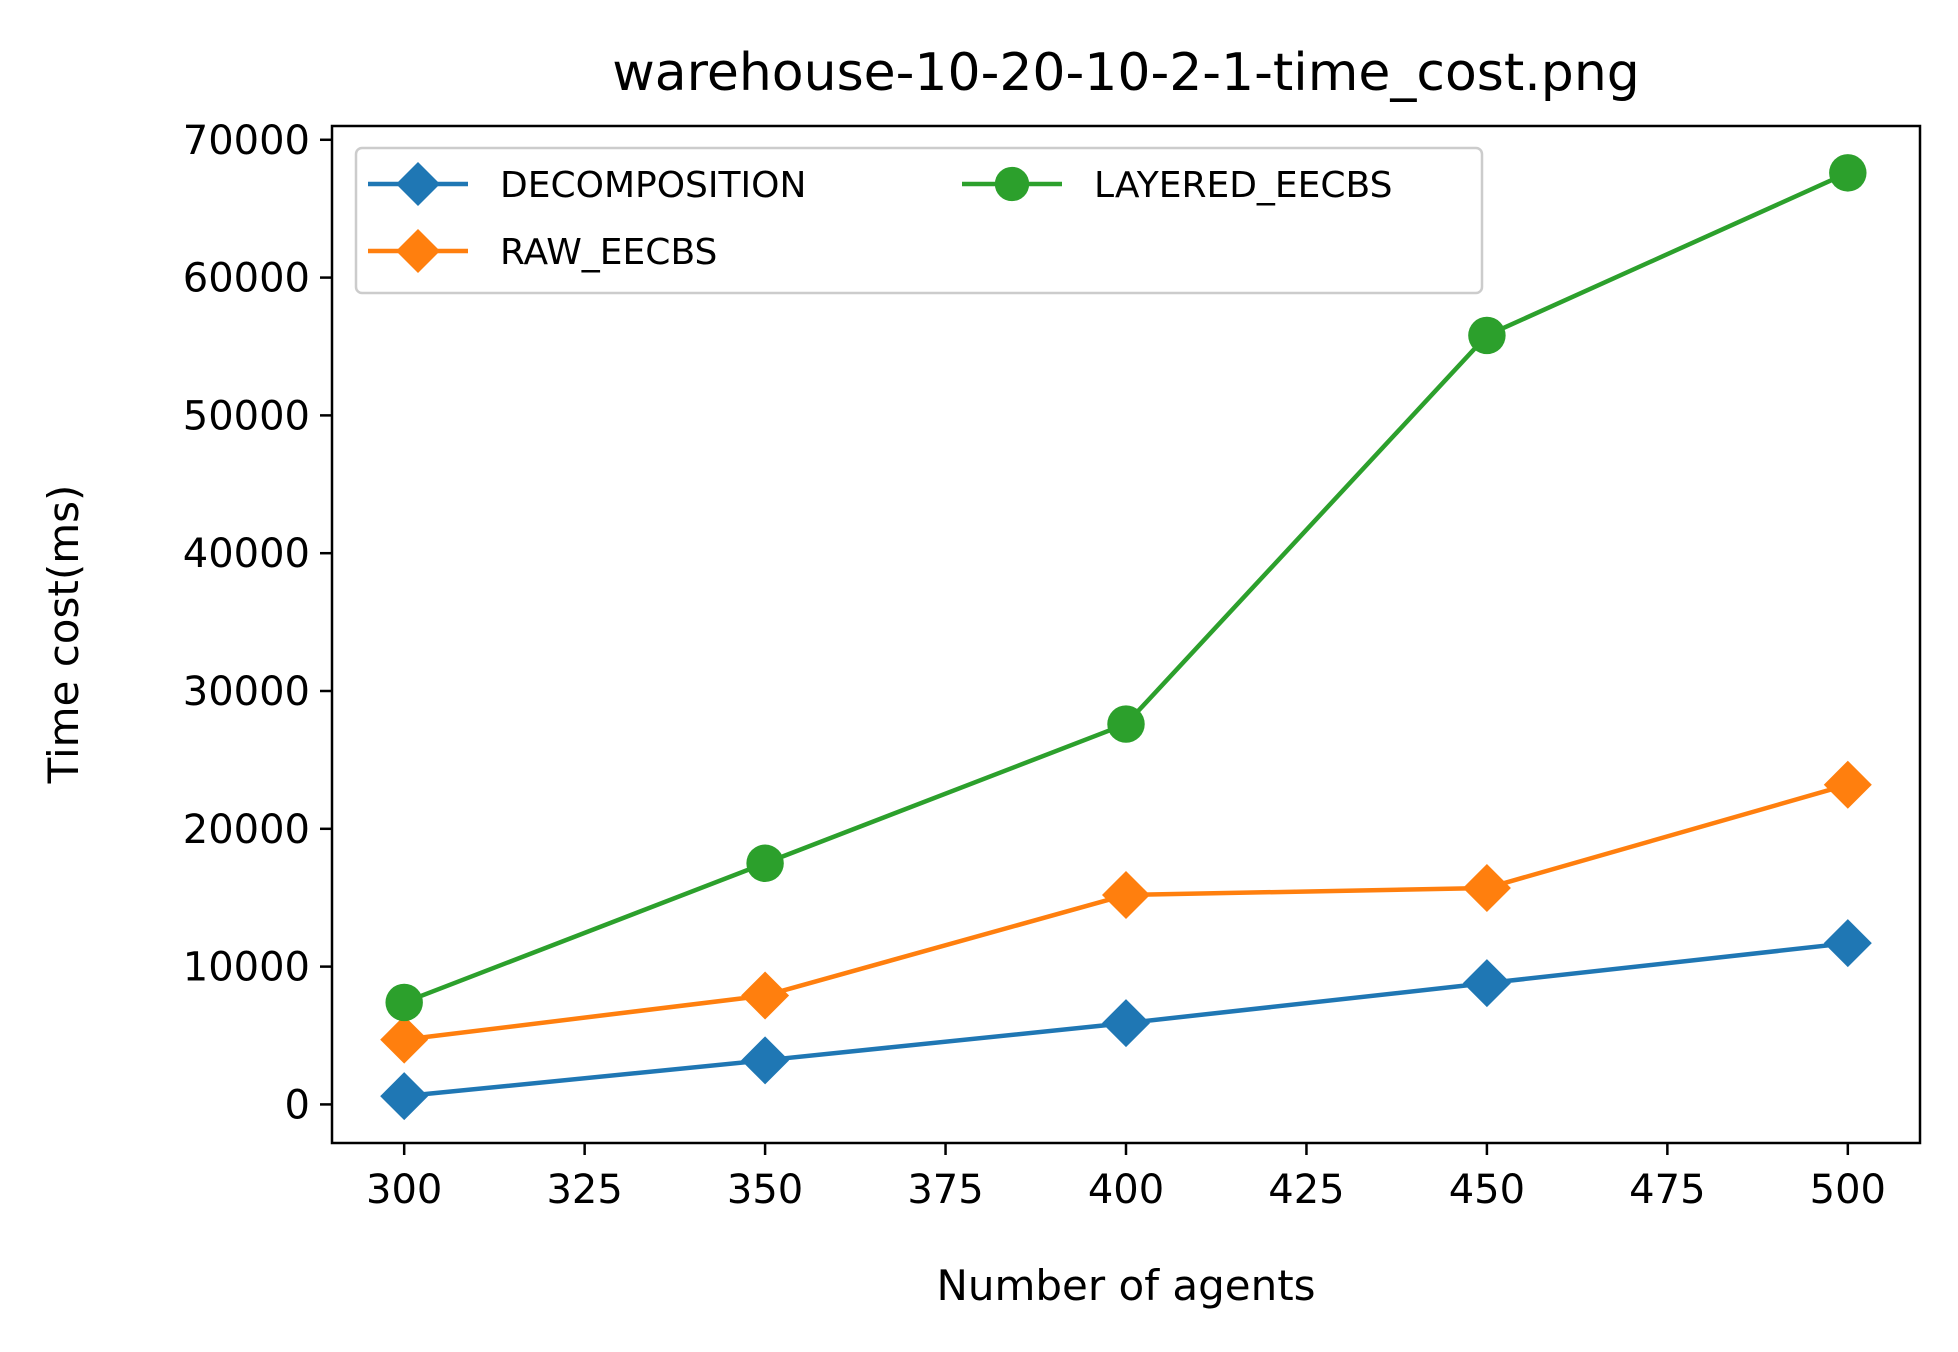 Image resolution: width=1958 pixels, height=1352 pixels. Describe the element at coordinates (418, 184) in the screenshot. I see `legend-marker-decomposition` at that location.